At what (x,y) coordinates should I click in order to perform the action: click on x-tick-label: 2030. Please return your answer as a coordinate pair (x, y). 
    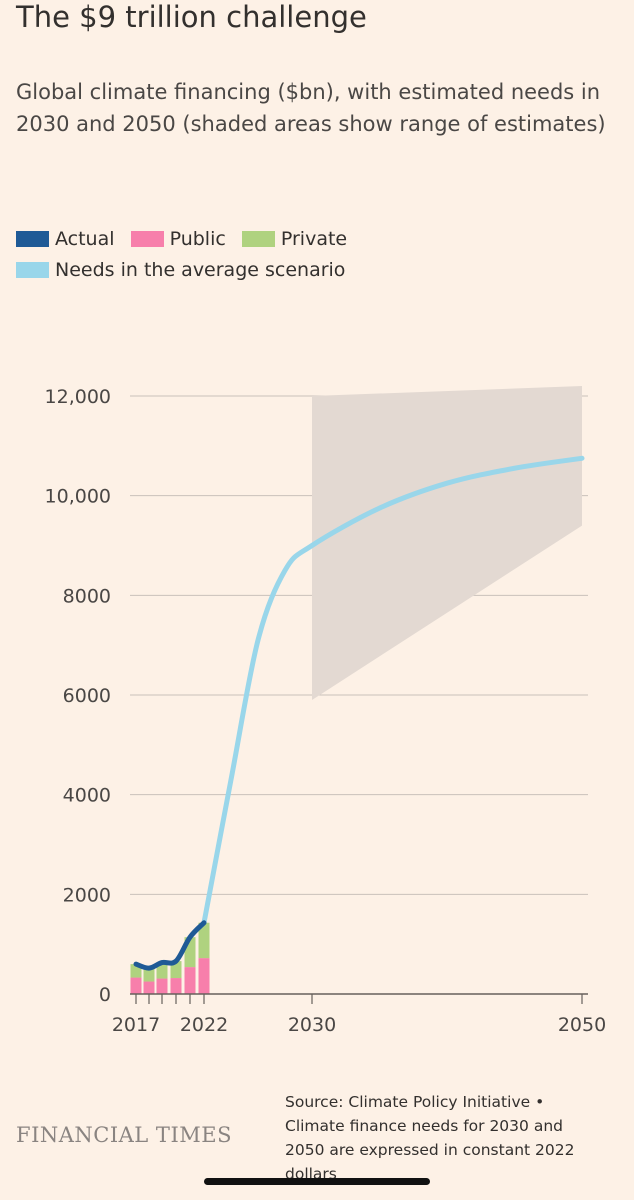
    Looking at the image, I should click on (312, 1025).